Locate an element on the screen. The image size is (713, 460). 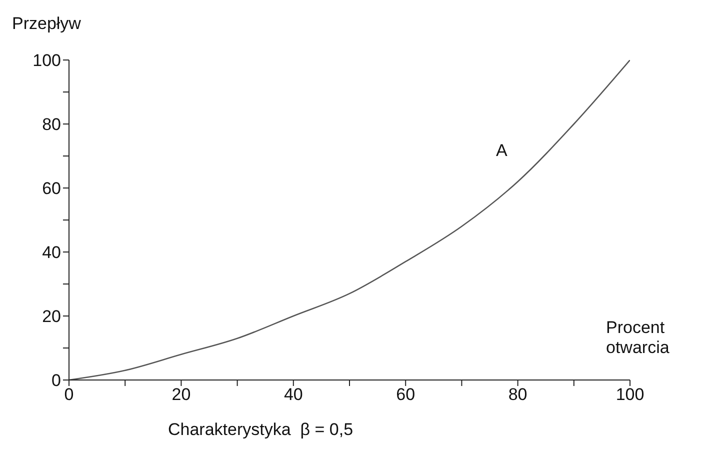
y-tick-label: 40 is located at coordinates (51, 252).